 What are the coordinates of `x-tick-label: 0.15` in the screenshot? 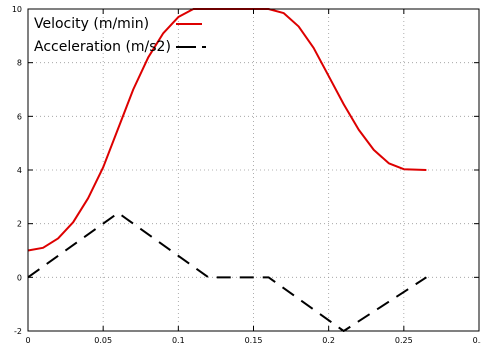 It's located at (254, 340).